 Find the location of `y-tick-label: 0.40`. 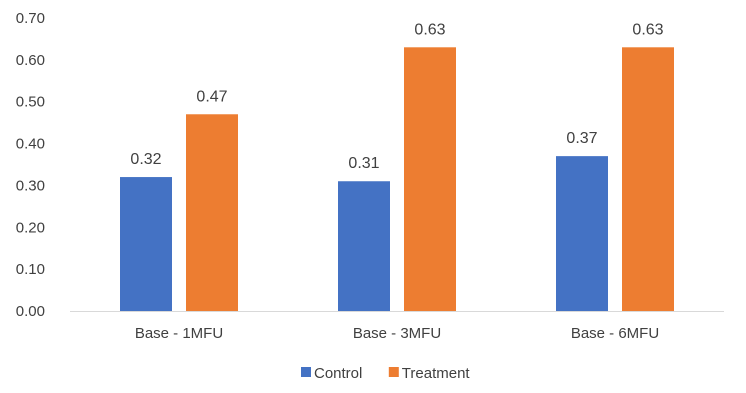

y-tick-label: 0.40 is located at coordinates (30, 144).